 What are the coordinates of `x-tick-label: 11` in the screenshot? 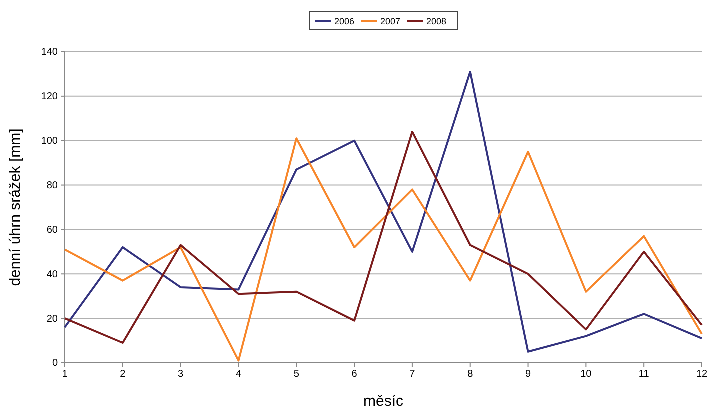 It's located at (644, 374).